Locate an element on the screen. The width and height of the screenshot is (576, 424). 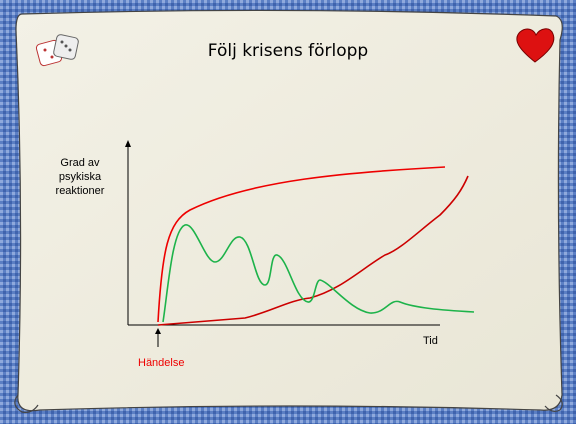
y-axis-label: psykiska is located at coordinates (80, 177).